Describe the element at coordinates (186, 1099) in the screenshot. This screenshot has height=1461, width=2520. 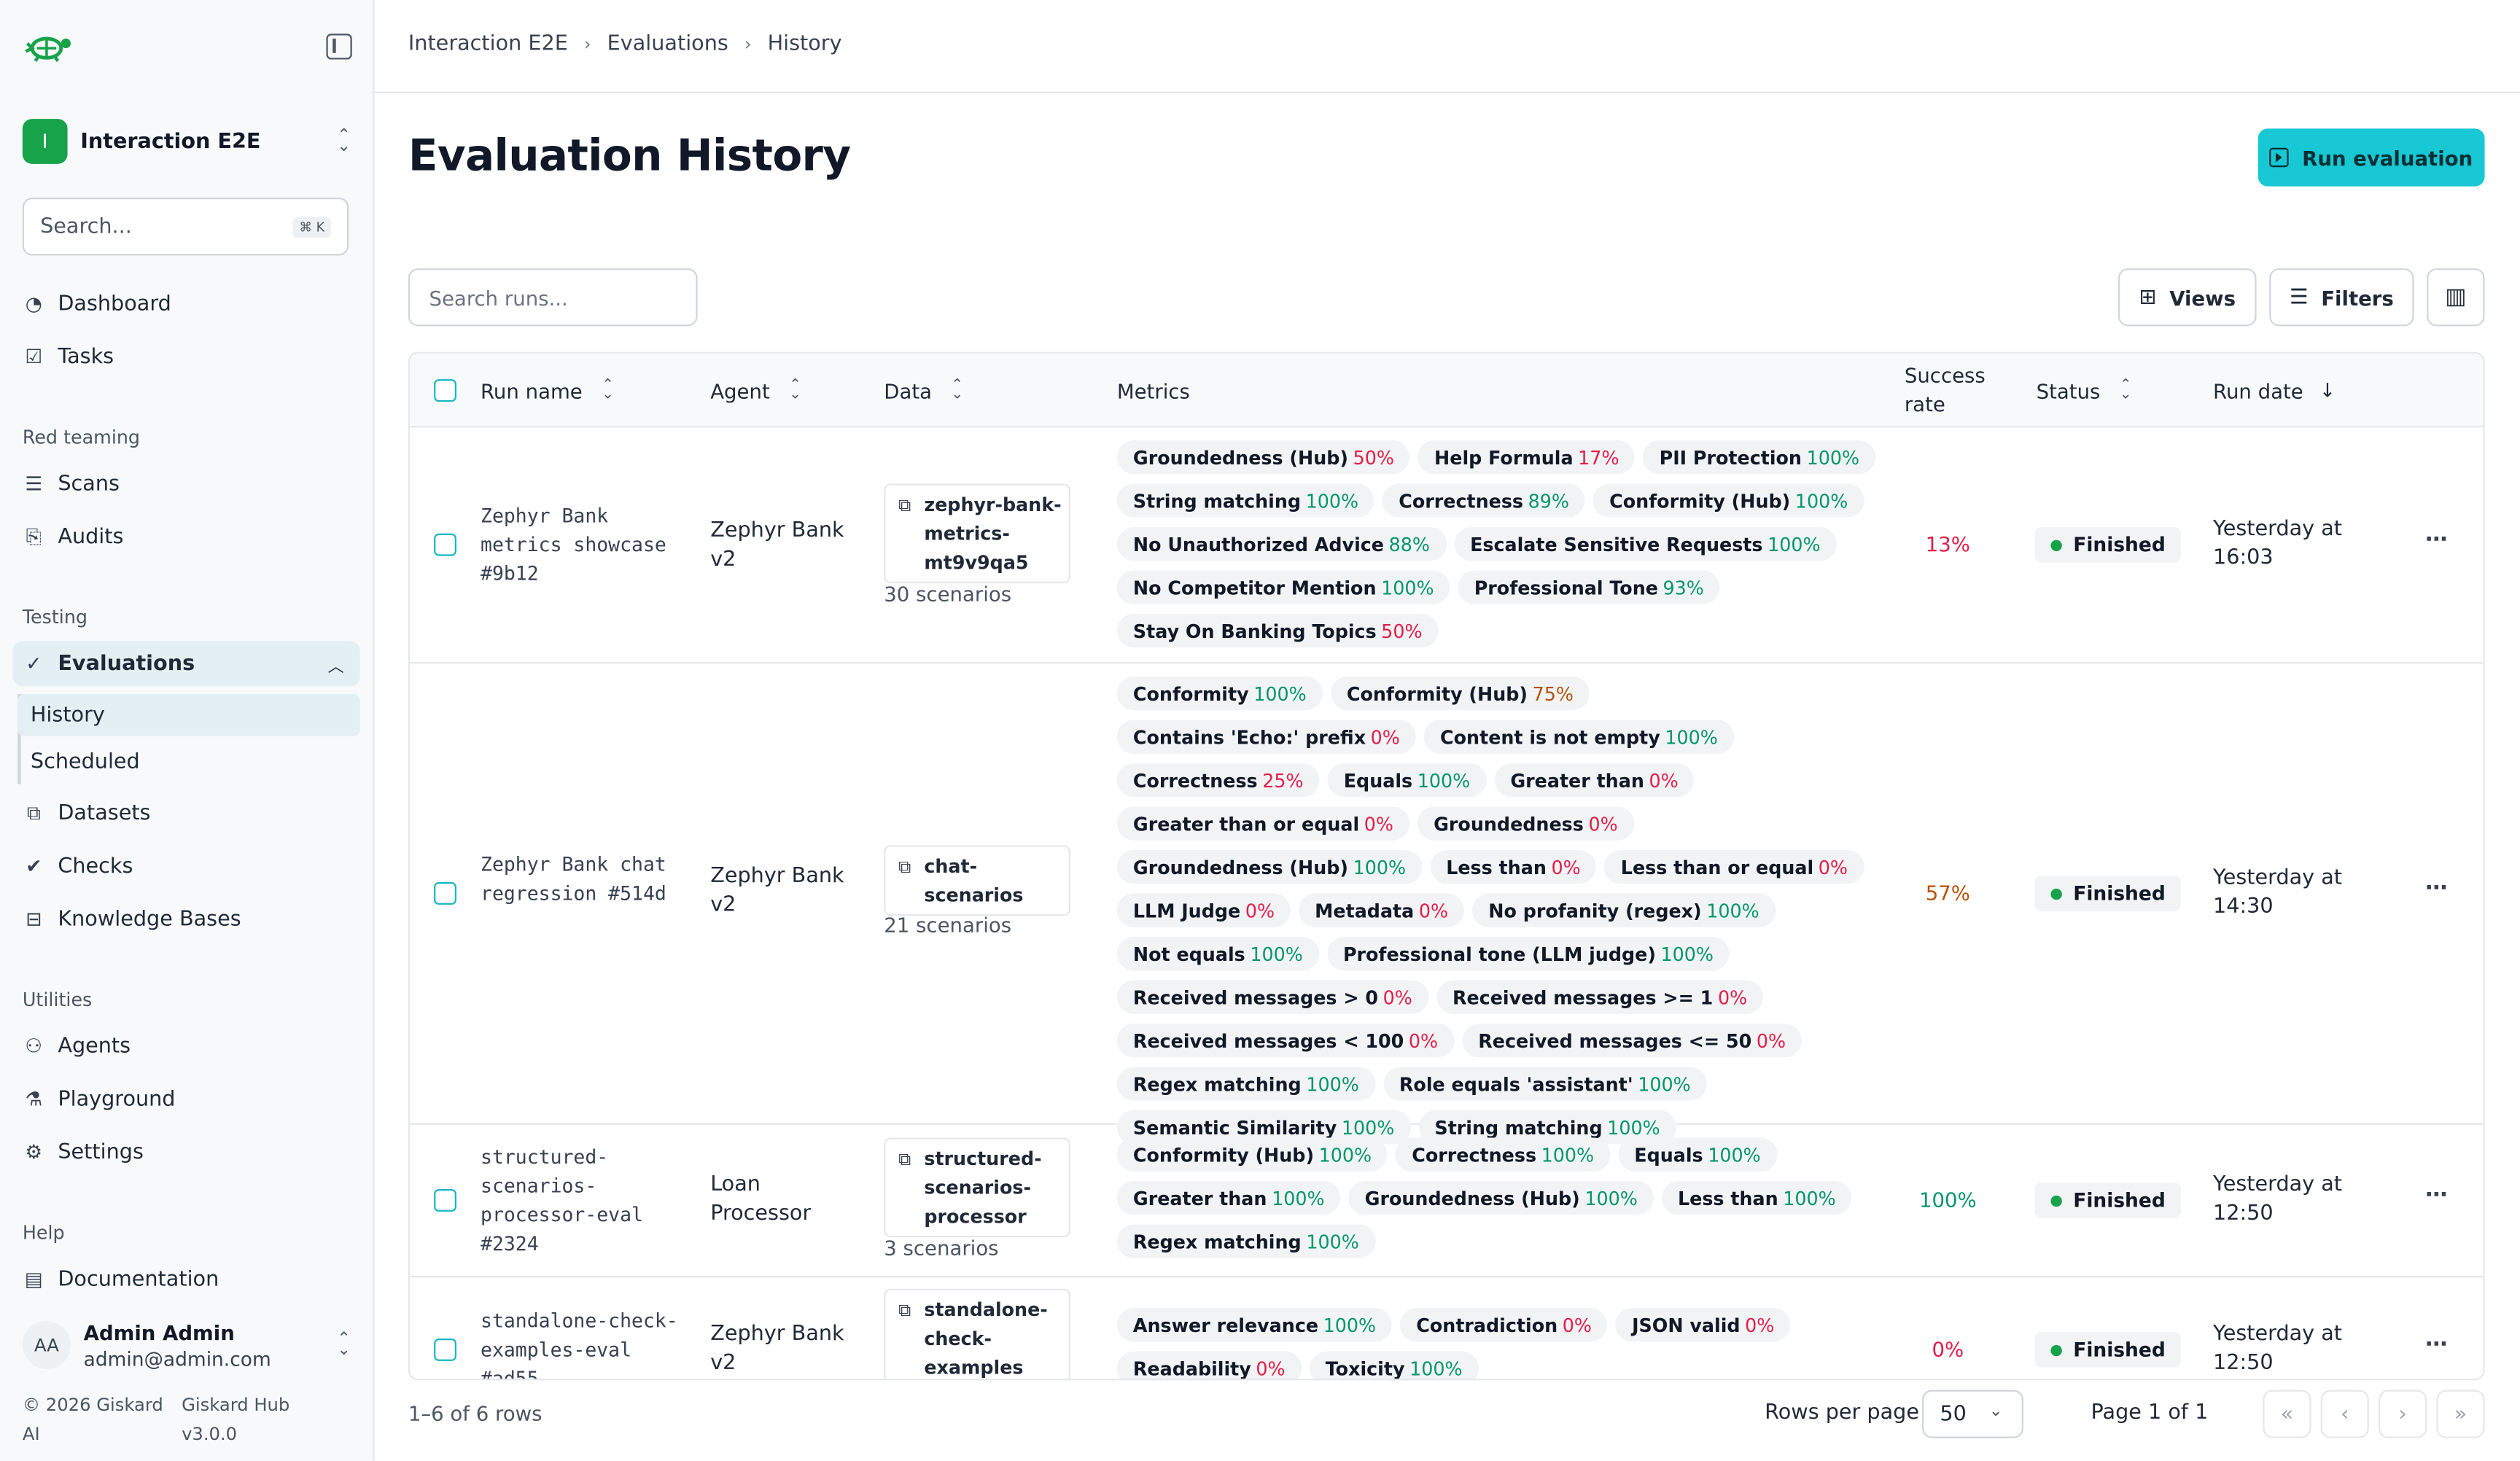
I see `sidebar-item-playground: ⚗ Playground` at that location.